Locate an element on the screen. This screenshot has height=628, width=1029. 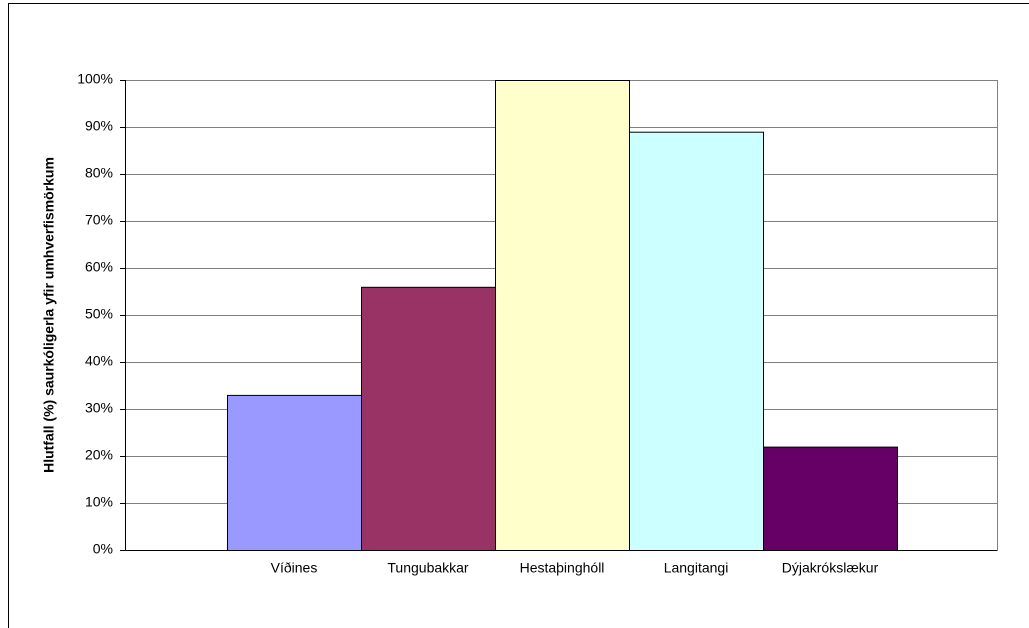
y-tick-label: 50% is located at coordinates (99, 314).